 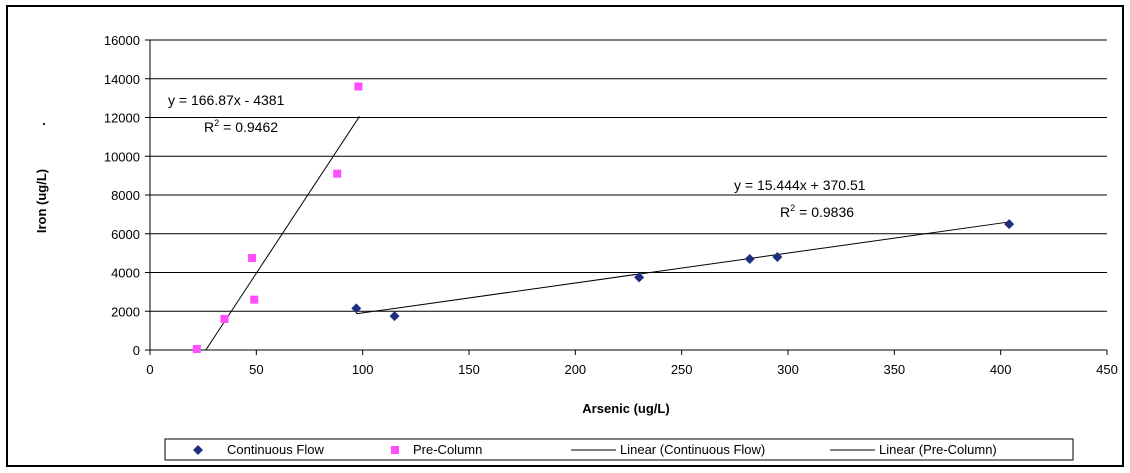 I want to click on y-tick-label: 12000, so click(x=122, y=118).